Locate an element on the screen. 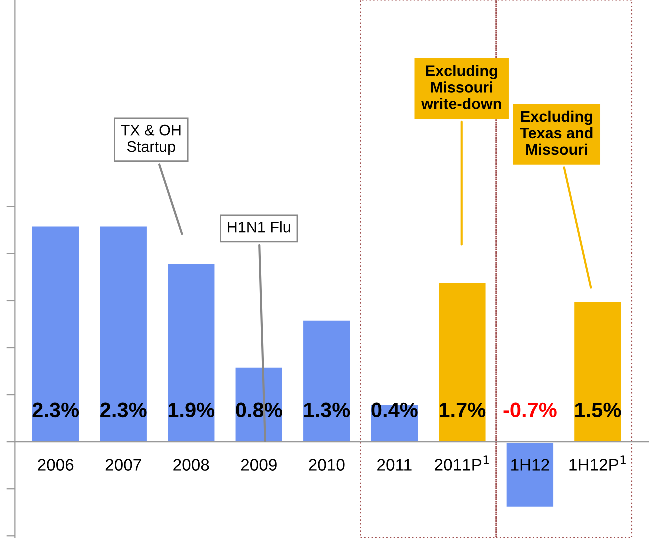 The height and width of the screenshot is (538, 660). bar is located at coordinates (530, 475).